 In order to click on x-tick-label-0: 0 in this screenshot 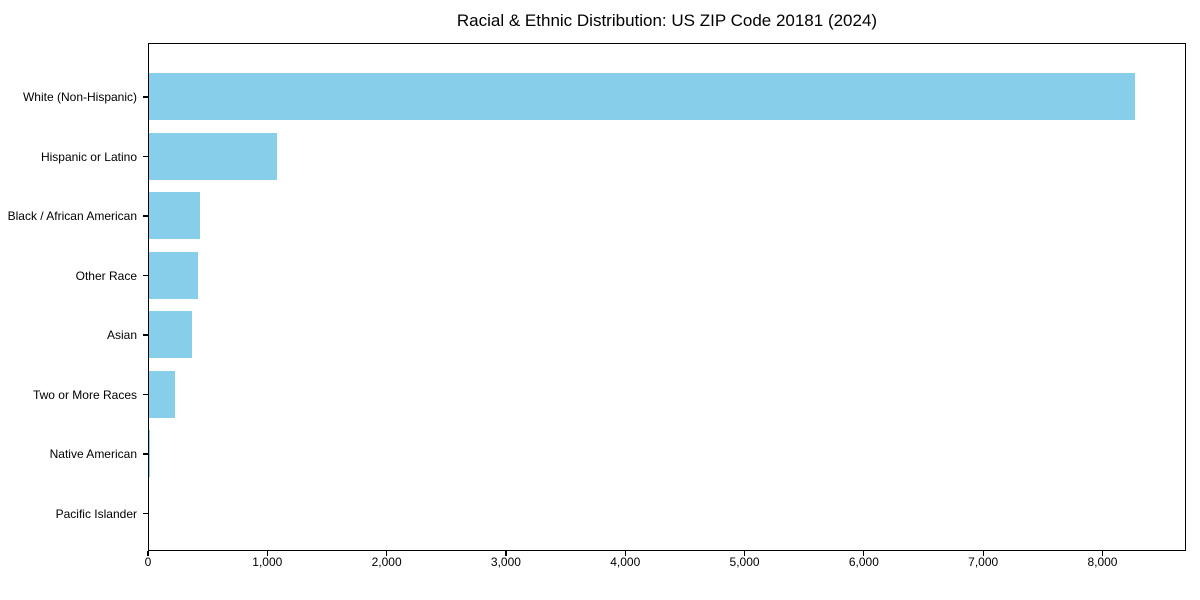, I will do `click(148, 562)`.